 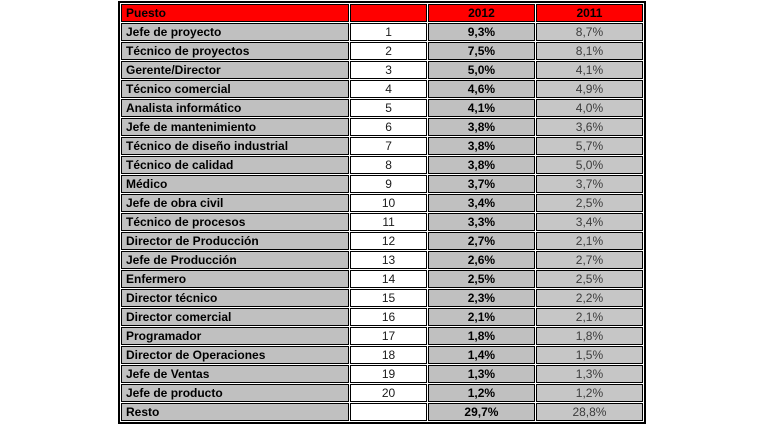 What do you see at coordinates (235, 184) in the screenshot?
I see `cell-puesto: Médico` at bounding box center [235, 184].